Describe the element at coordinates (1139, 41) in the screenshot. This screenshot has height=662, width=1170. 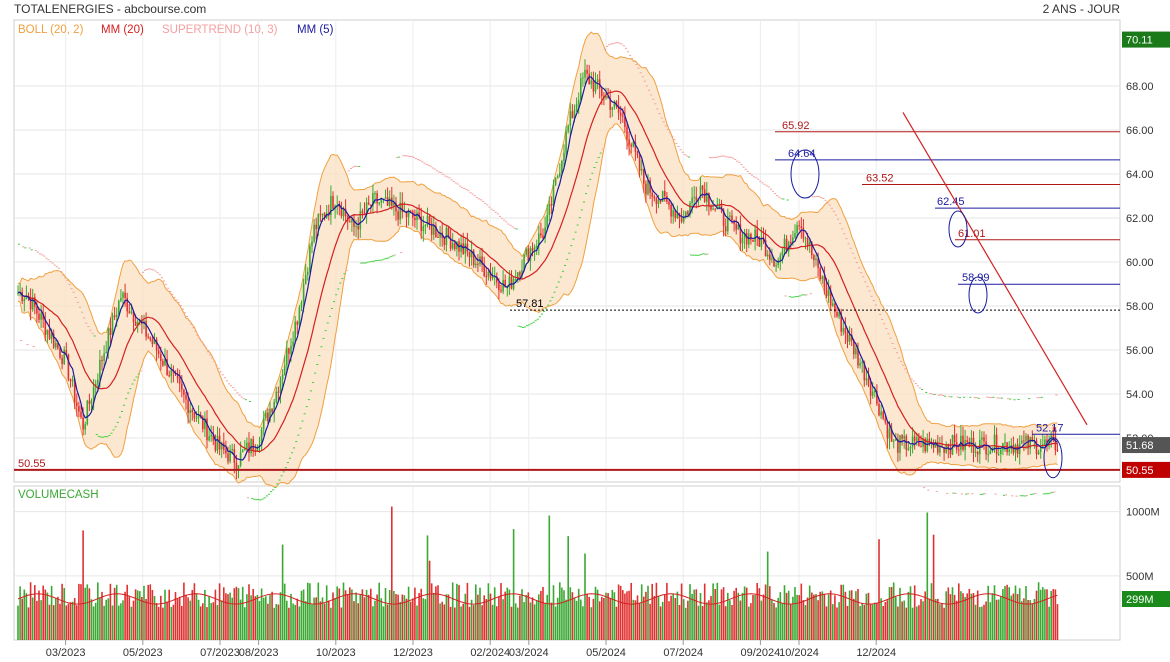
I see `top-value-badge: 70.11` at that location.